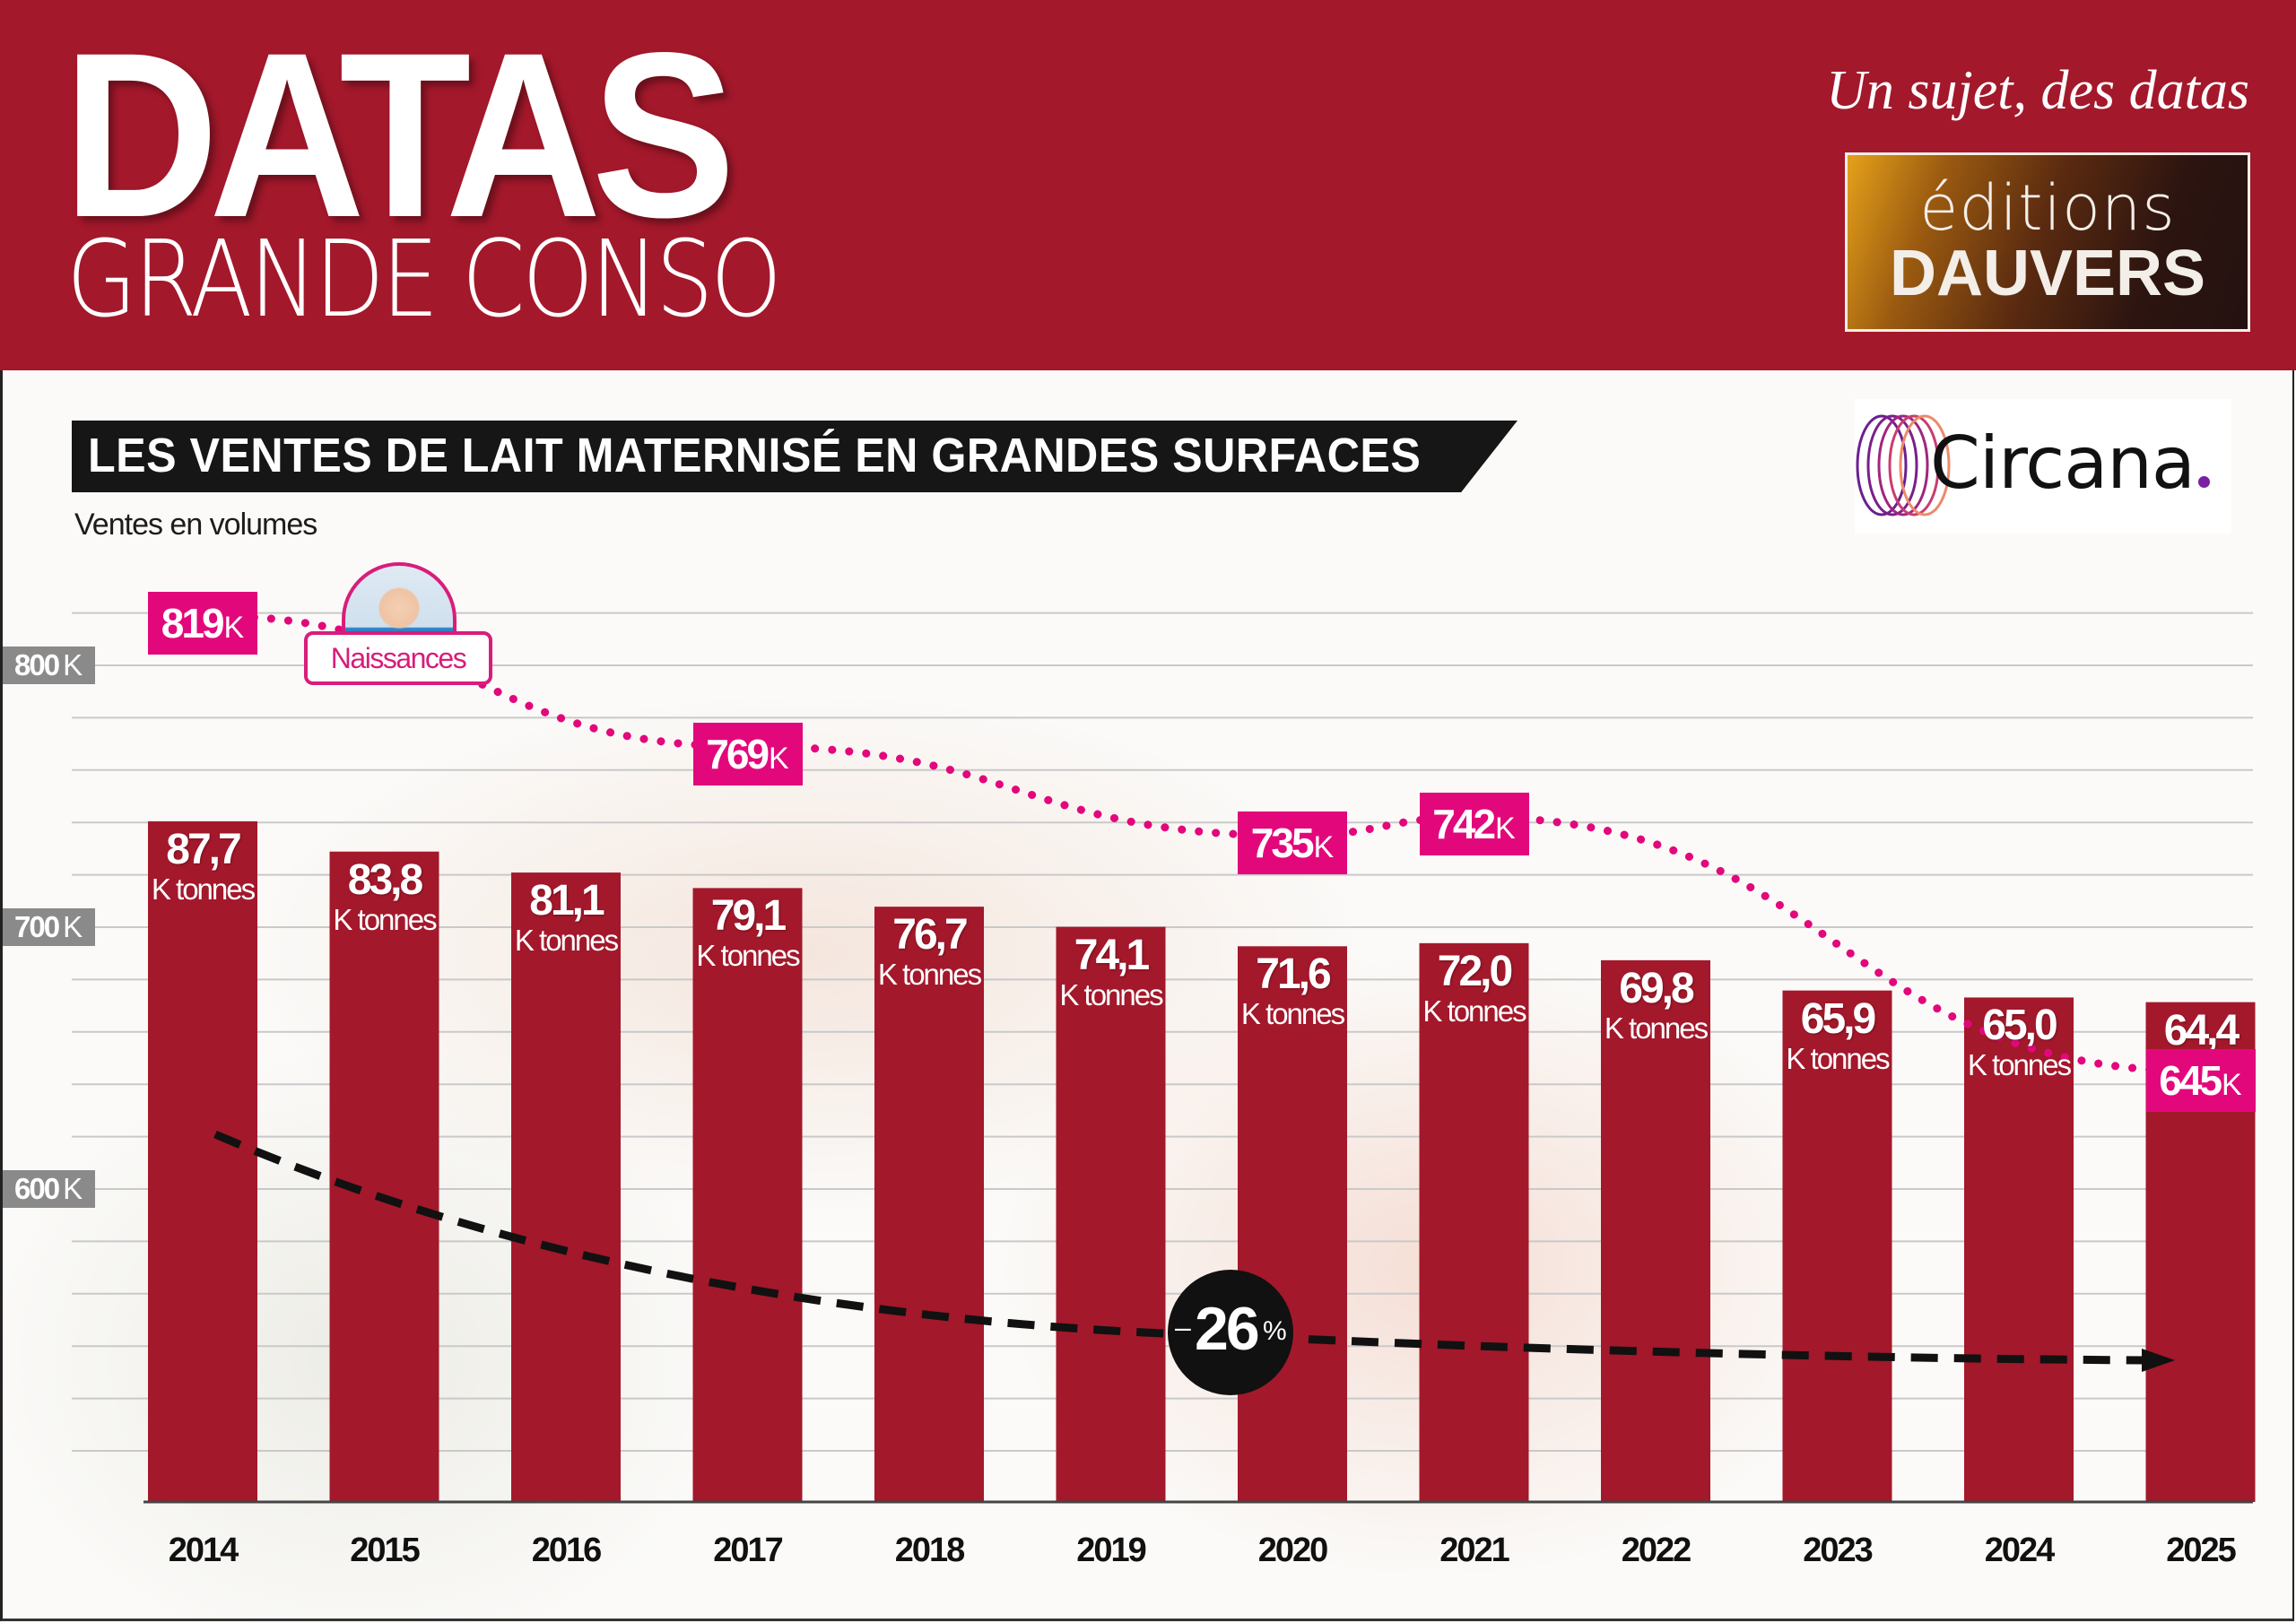 Image resolution: width=2296 pixels, height=1623 pixels. Describe the element at coordinates (747, 1195) in the screenshot. I see `bar-2017` at that location.